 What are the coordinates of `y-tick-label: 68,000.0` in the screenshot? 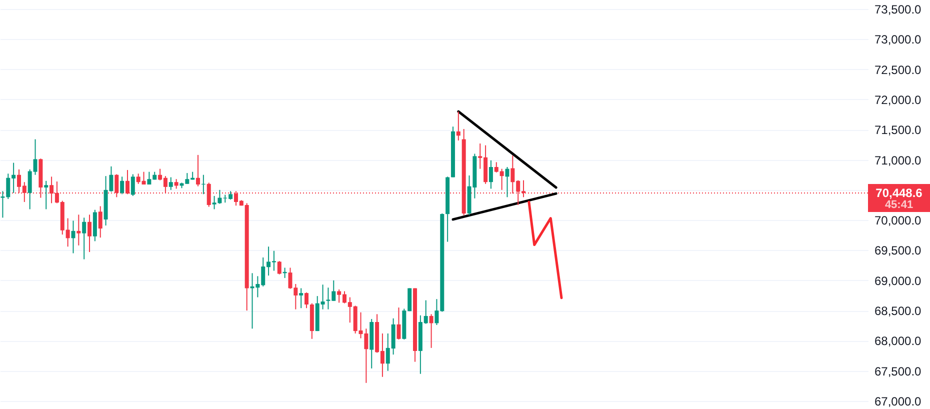 It's located at (898, 341).